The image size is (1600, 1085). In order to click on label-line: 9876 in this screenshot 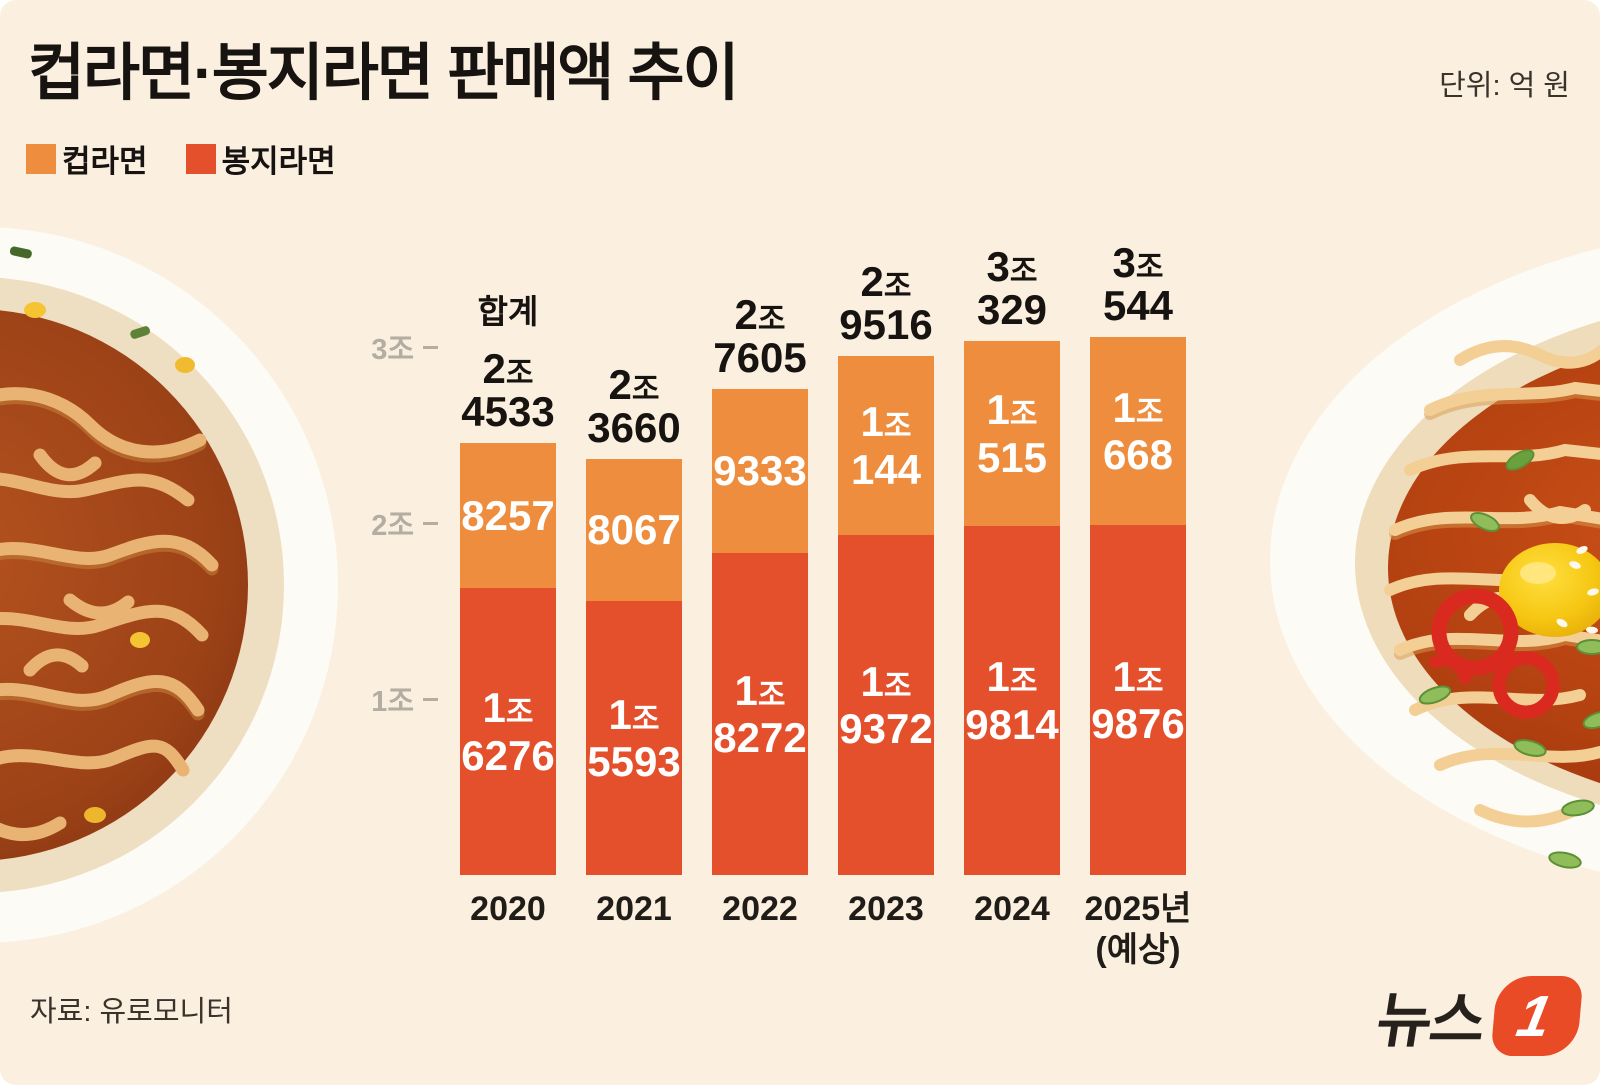, I will do `click(1138, 723)`.